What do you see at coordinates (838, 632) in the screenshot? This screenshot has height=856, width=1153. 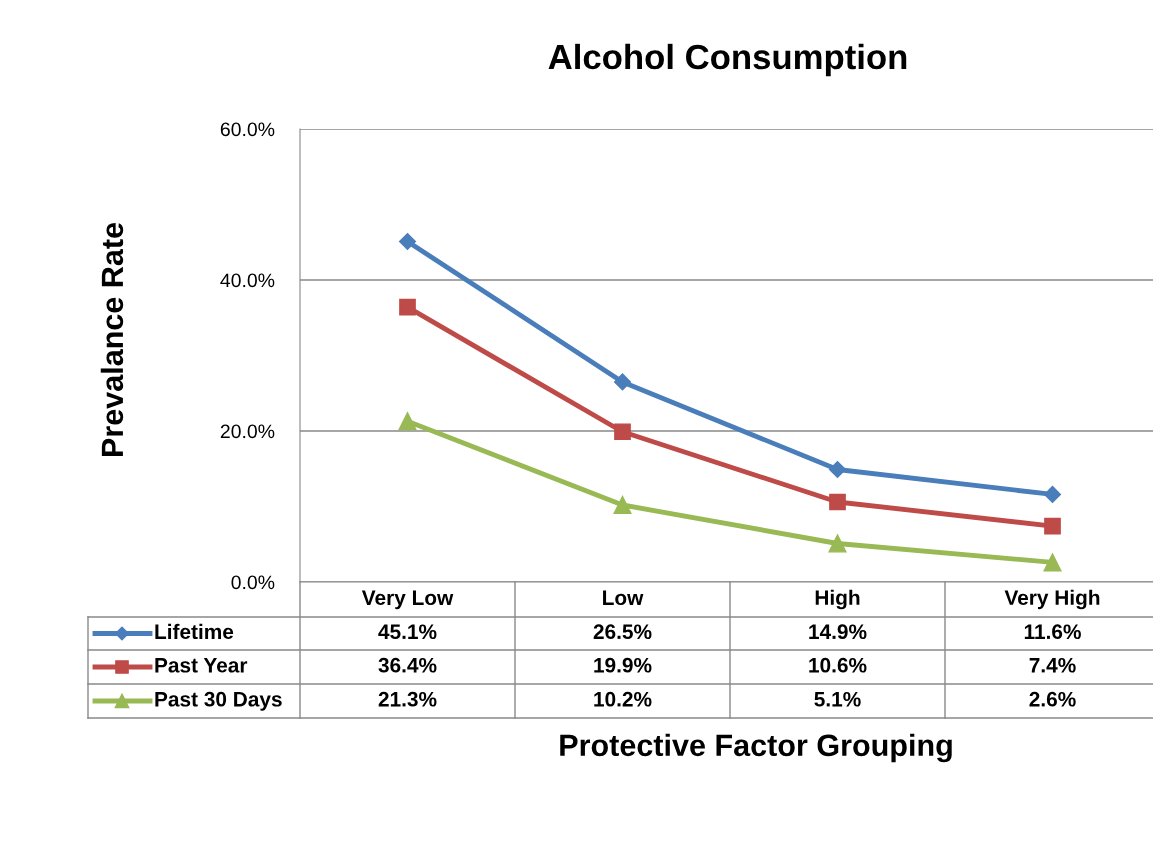 I see `data-label: 14.9%` at bounding box center [838, 632].